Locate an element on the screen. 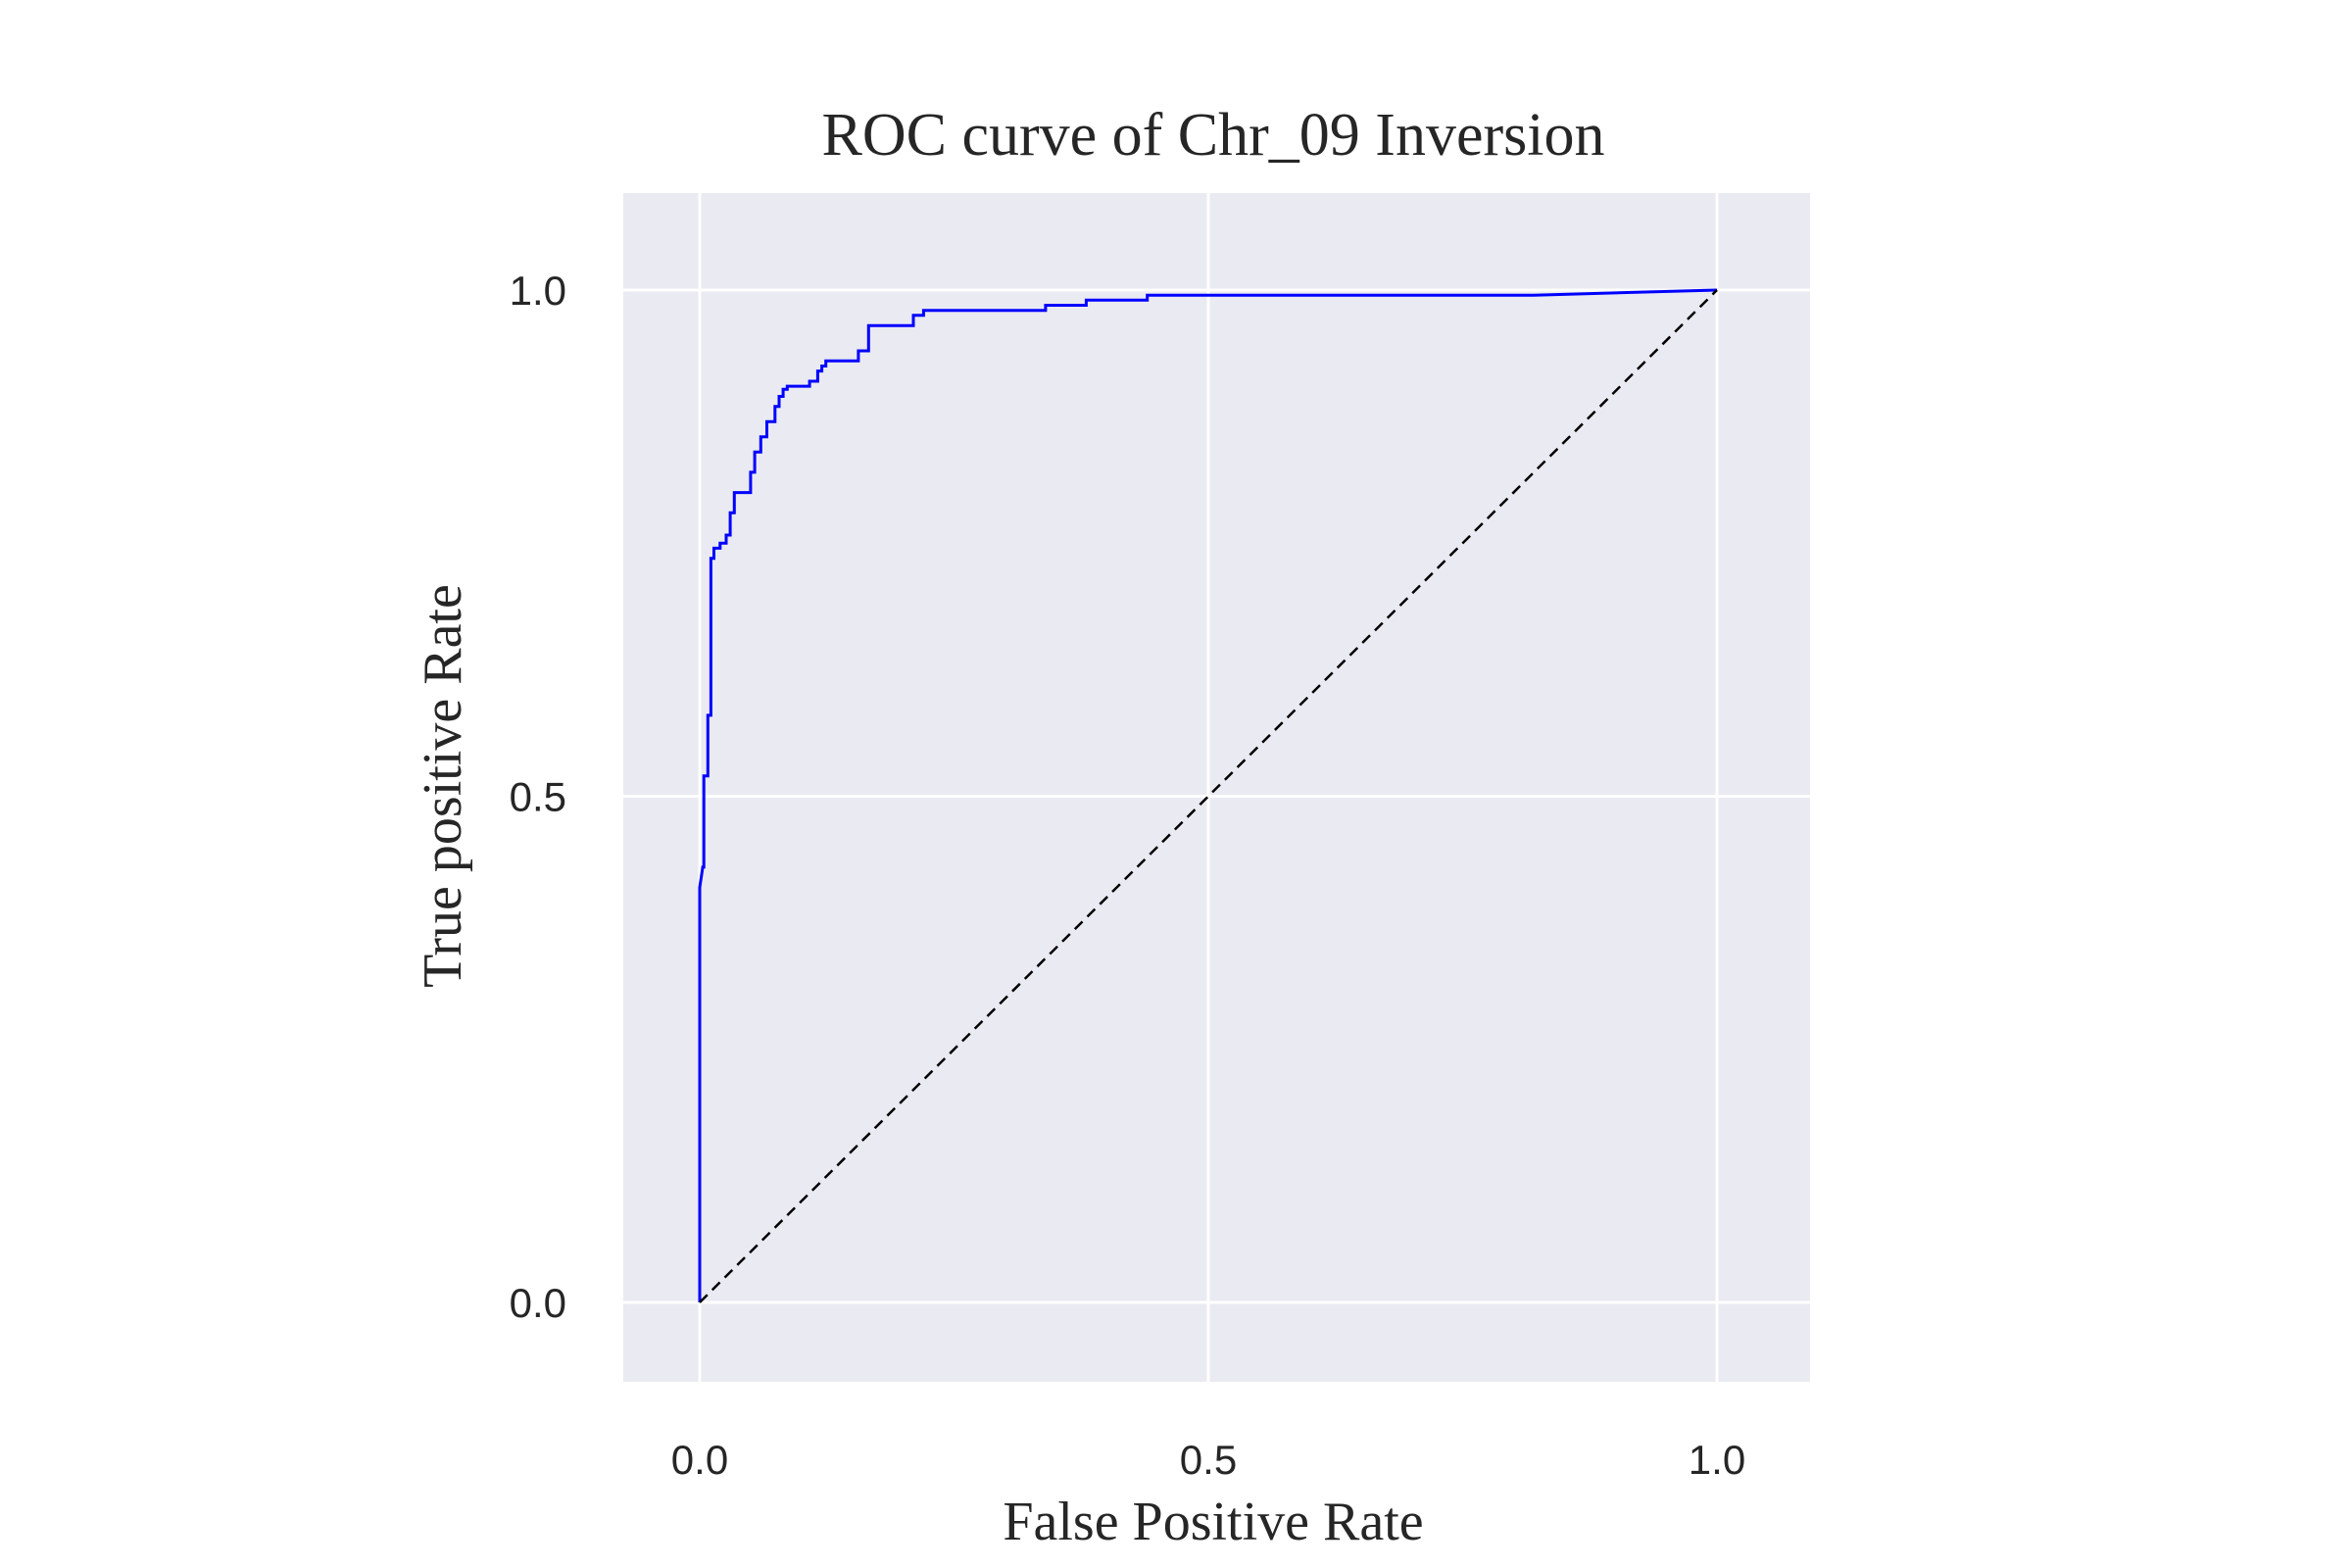 This screenshot has width=2352, height=1568. y-axis-label: True positive Rate is located at coordinates (443, 786).